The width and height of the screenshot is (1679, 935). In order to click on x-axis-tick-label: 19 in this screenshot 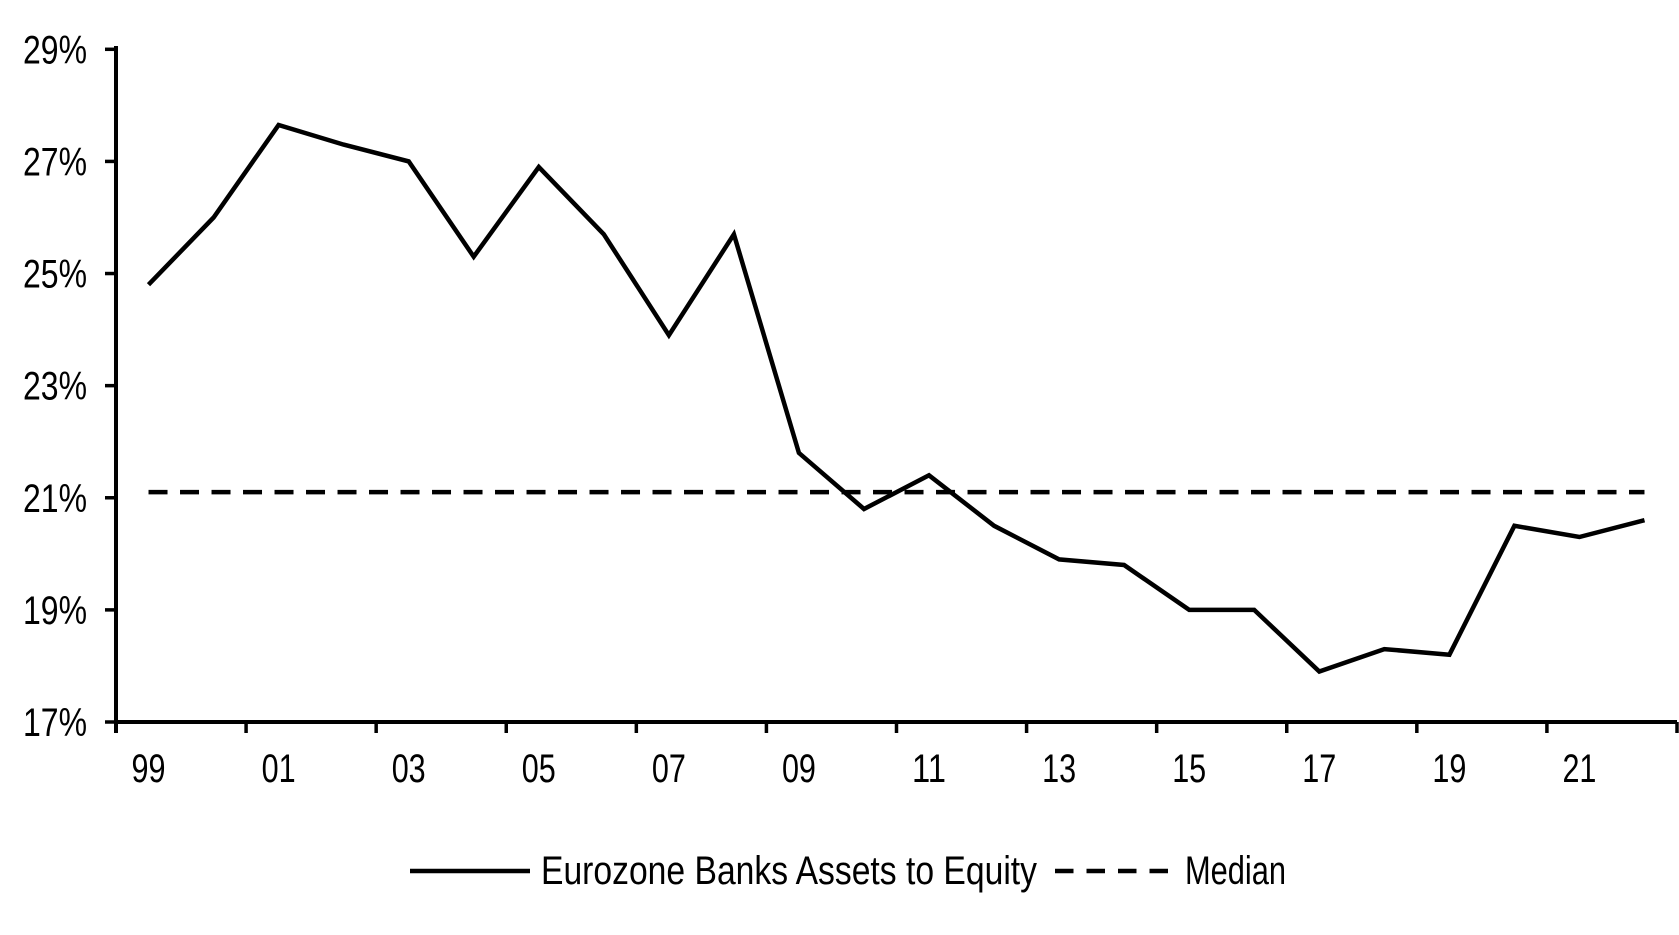, I will do `click(1449, 769)`.